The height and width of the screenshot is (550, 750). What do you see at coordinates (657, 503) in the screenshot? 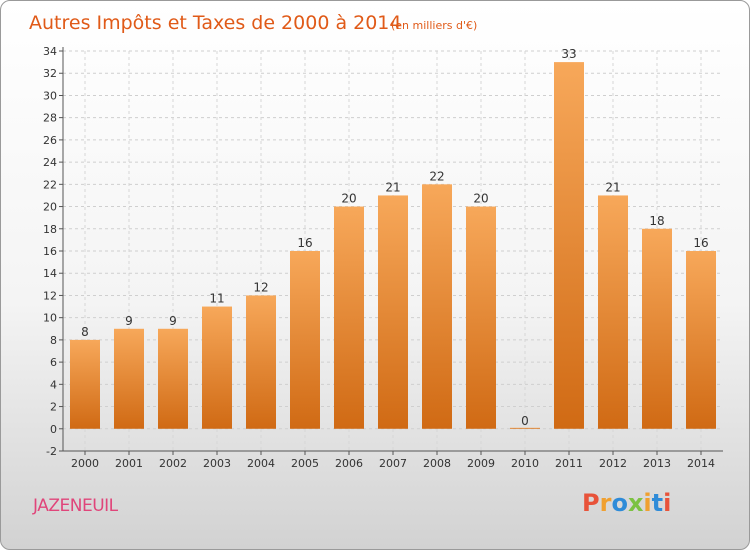
I see `logo-letter: t` at bounding box center [657, 503].